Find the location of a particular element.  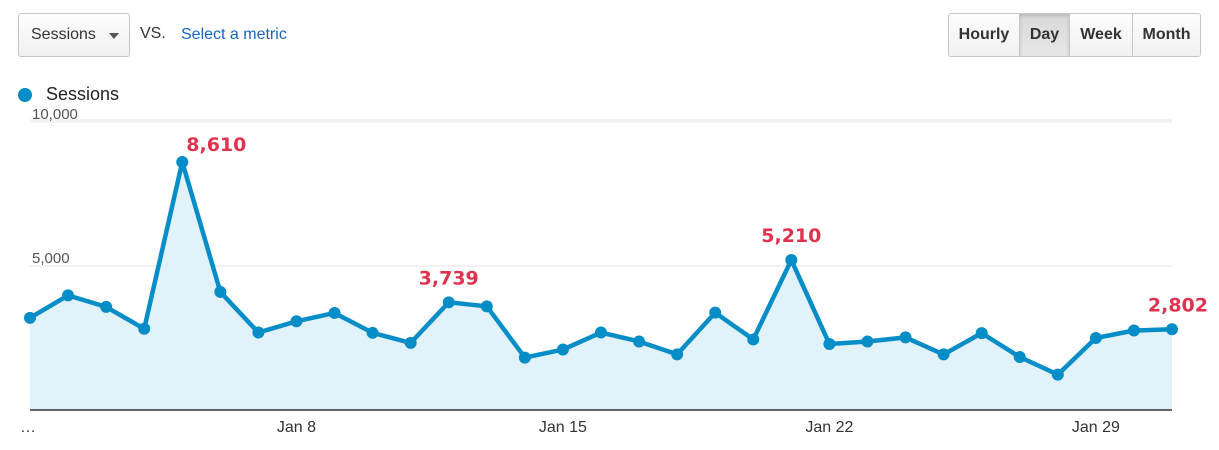

time-range-group: Hourly Day Week Month is located at coordinates (1074, 35).